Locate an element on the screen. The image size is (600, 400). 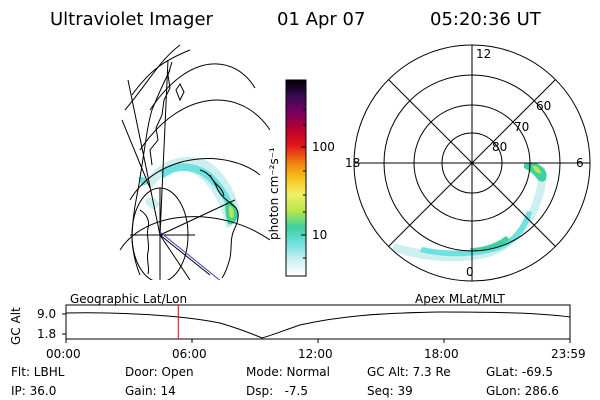
timeline-x-tick-1800: 18:00 is located at coordinates (441, 354).